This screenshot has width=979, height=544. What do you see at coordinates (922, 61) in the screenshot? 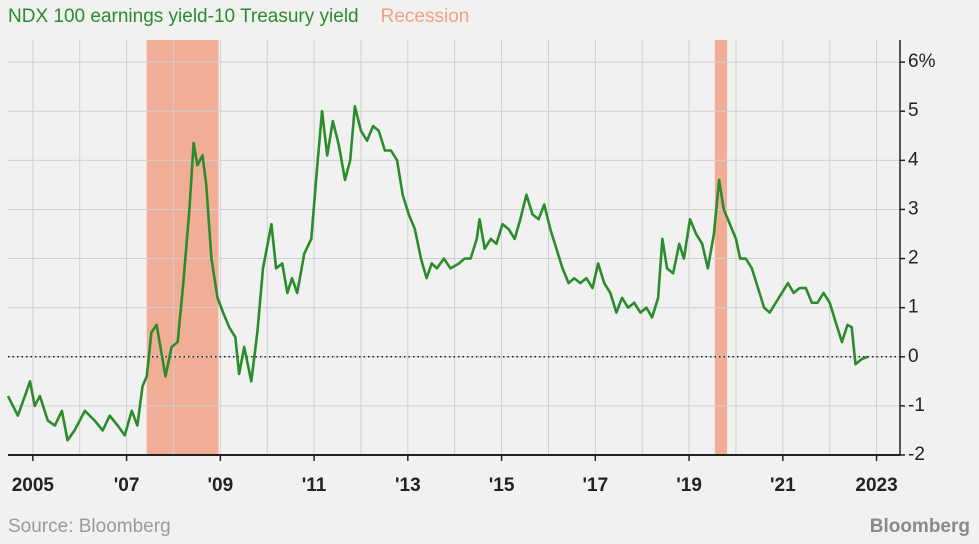
I see `y-tick-label: 6%` at bounding box center [922, 61].